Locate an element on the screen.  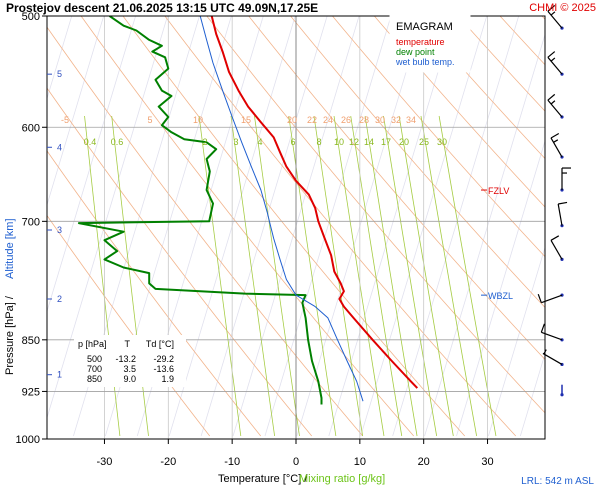
legend-temperature: temperature is located at coordinates (420, 42).